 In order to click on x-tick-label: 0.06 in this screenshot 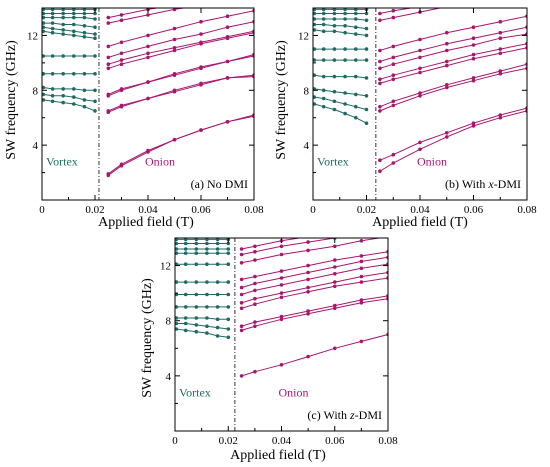, I will do `click(335, 441)`.